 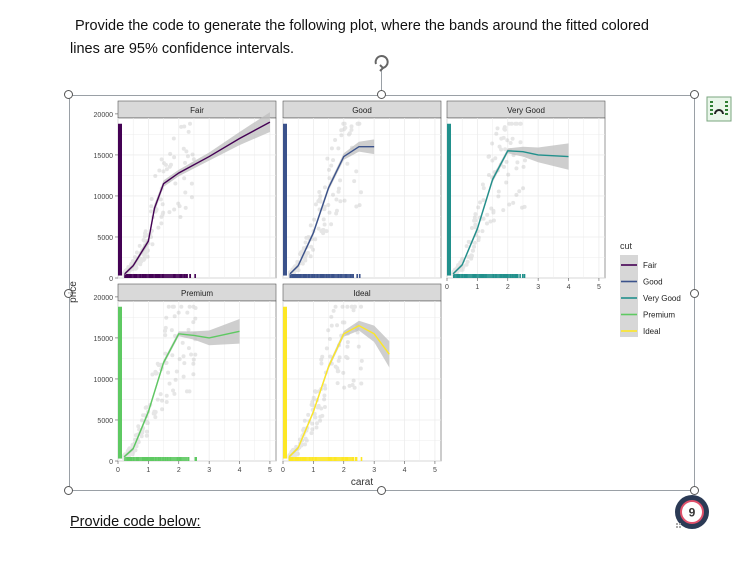 What do you see at coordinates (447, 287) in the screenshot?
I see `x-tick-label: 0` at bounding box center [447, 287].